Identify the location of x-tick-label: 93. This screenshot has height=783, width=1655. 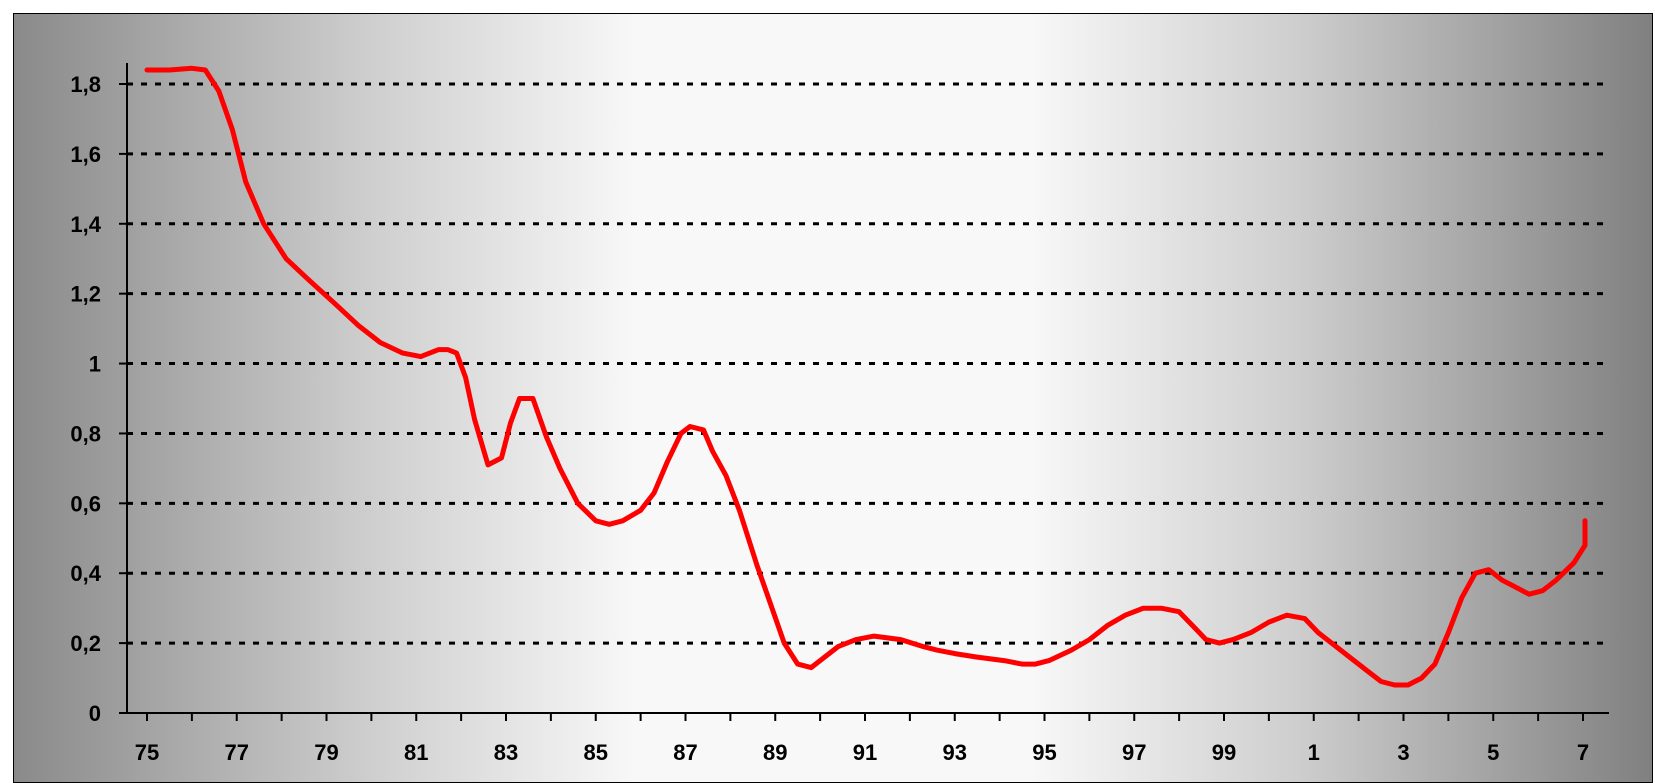
(955, 752).